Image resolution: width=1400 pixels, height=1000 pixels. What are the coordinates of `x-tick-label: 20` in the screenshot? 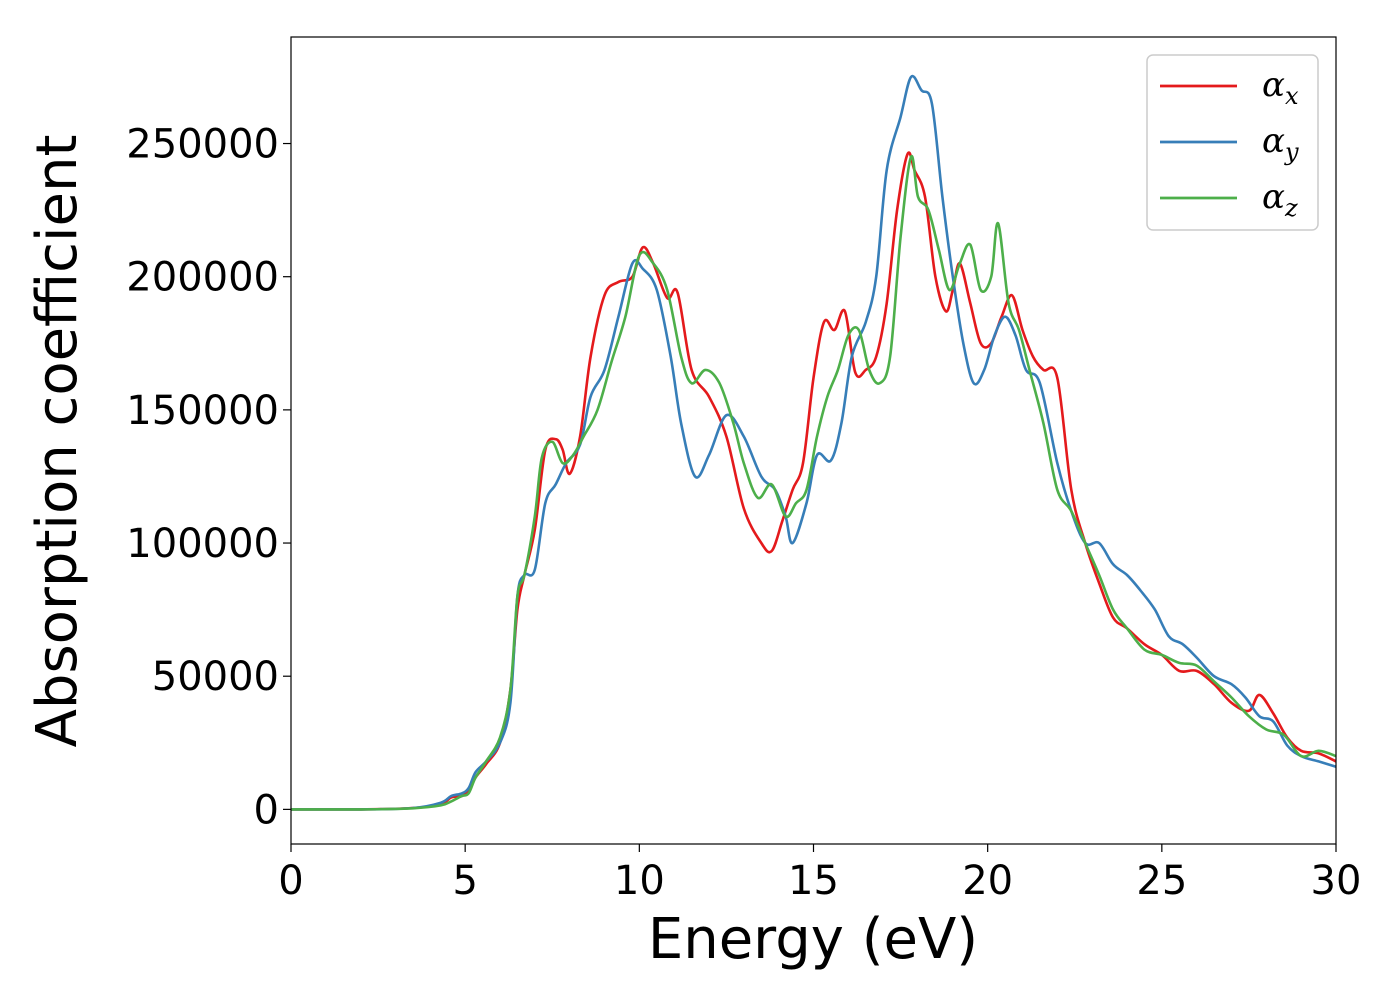 It's located at (987, 881).